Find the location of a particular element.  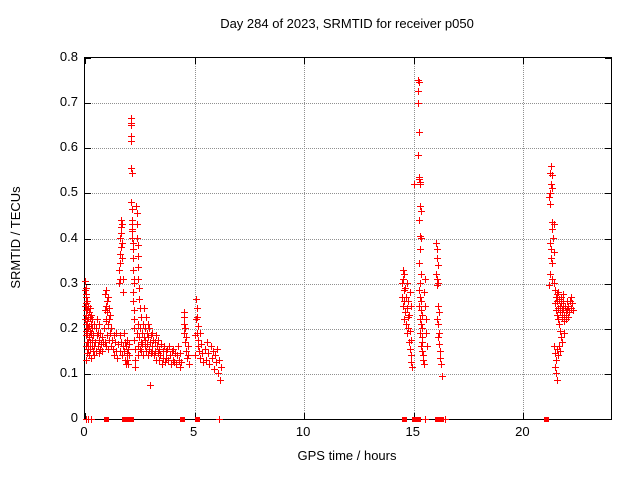

y-tick-label: 0.6 is located at coordinates (68, 147).